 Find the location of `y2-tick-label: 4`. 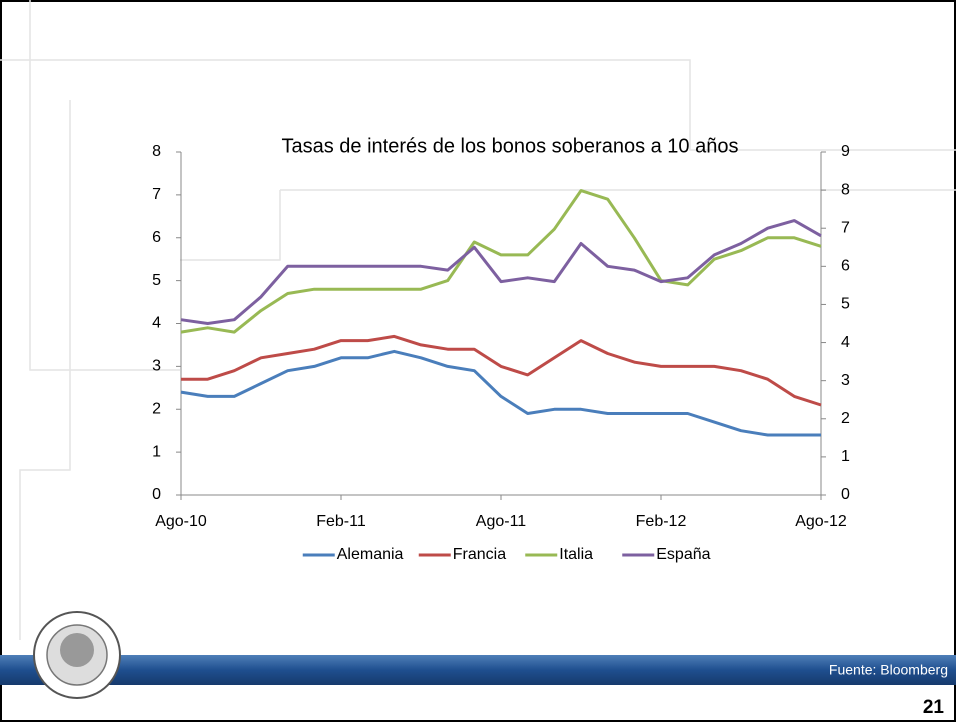

y2-tick-label: 4 is located at coordinates (845, 342).